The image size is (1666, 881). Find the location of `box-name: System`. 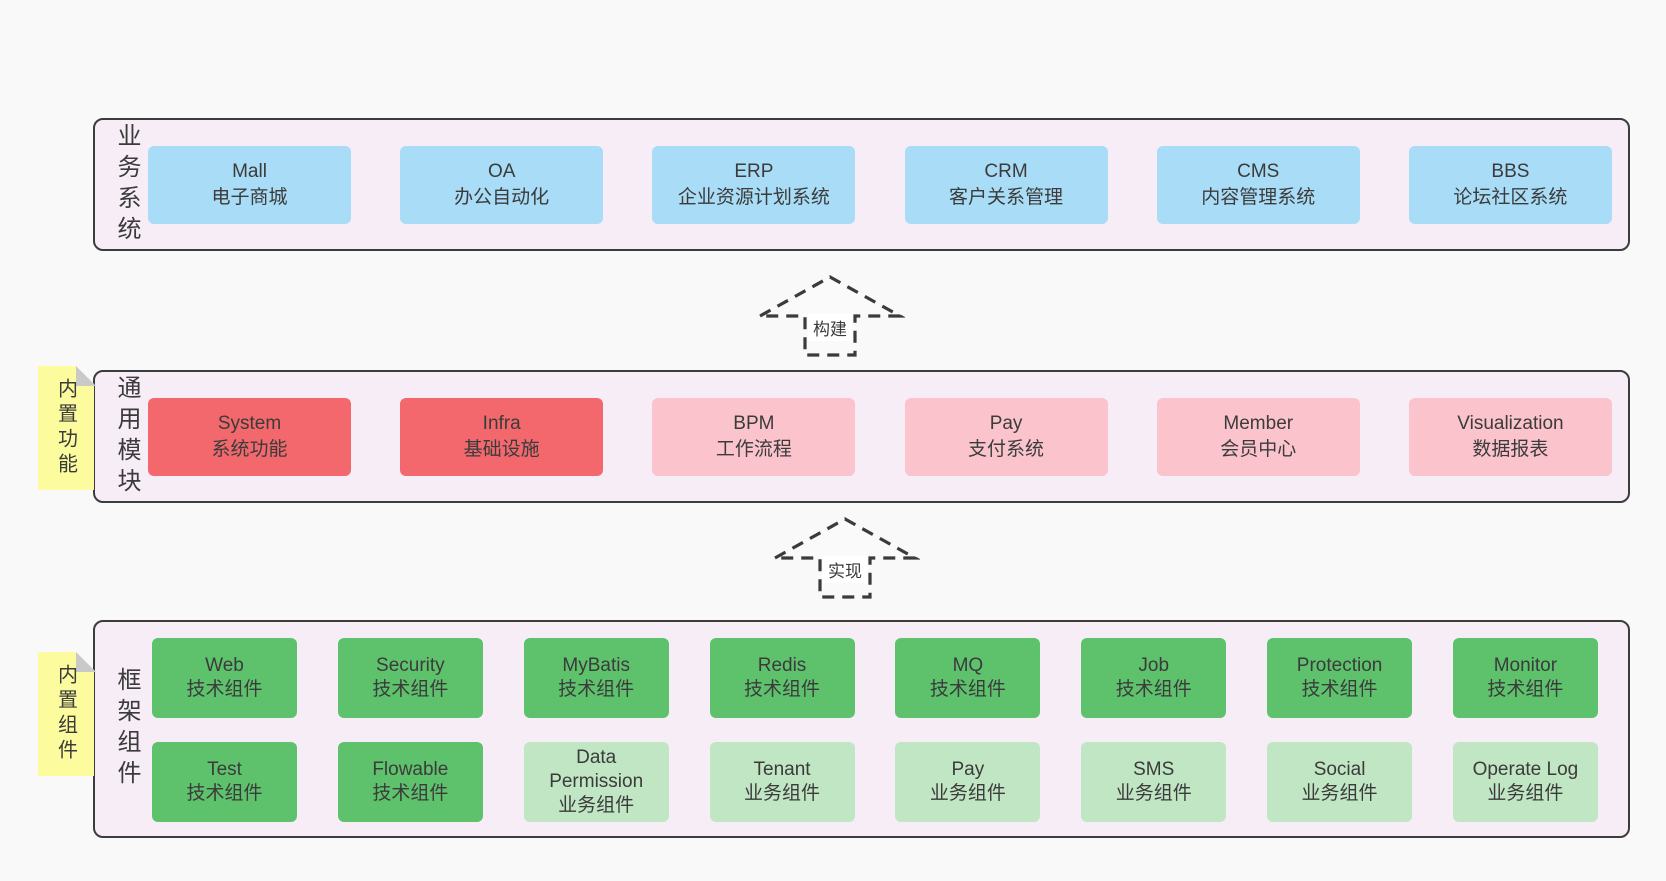

box-name: System is located at coordinates (249, 423).